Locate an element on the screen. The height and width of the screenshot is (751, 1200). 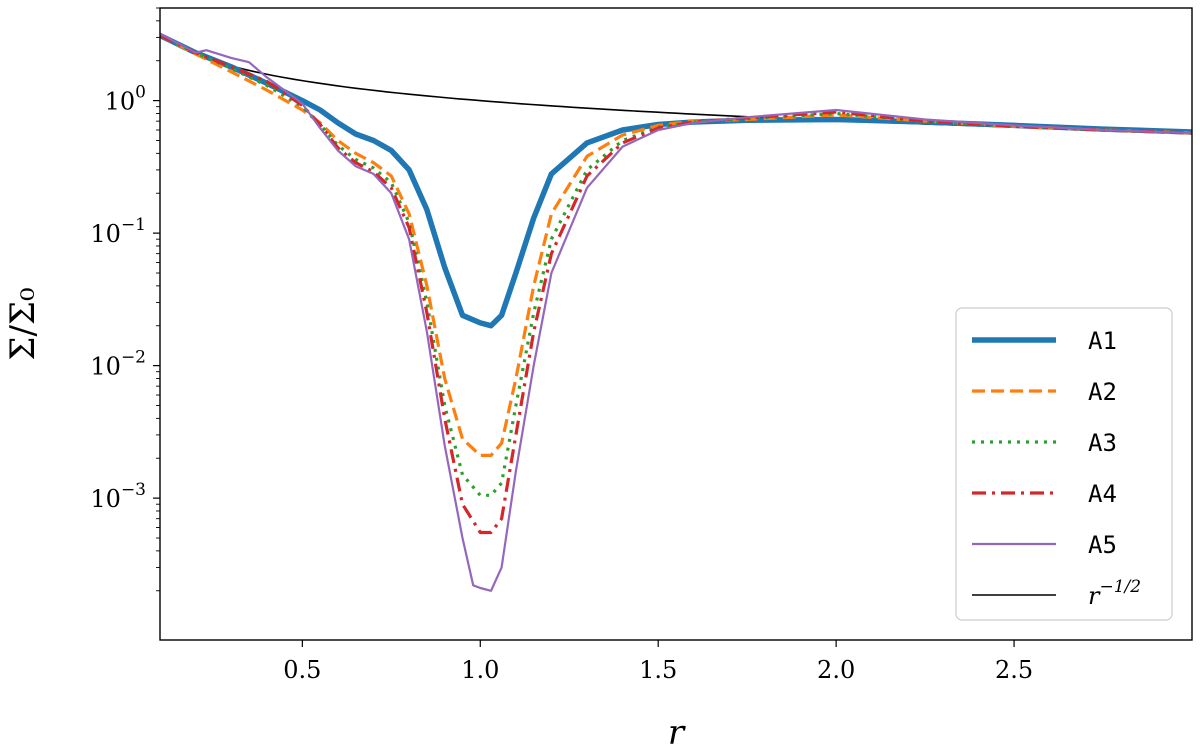
legend: A1 A2 A3 A4 A5 r−1/2 is located at coordinates (1064, 464).